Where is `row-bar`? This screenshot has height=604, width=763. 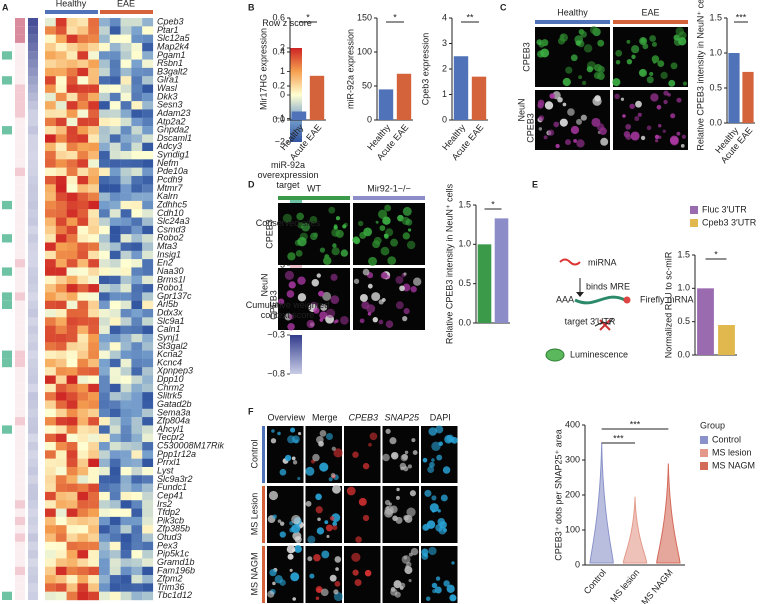
row-bar is located at coordinates (263, 514).